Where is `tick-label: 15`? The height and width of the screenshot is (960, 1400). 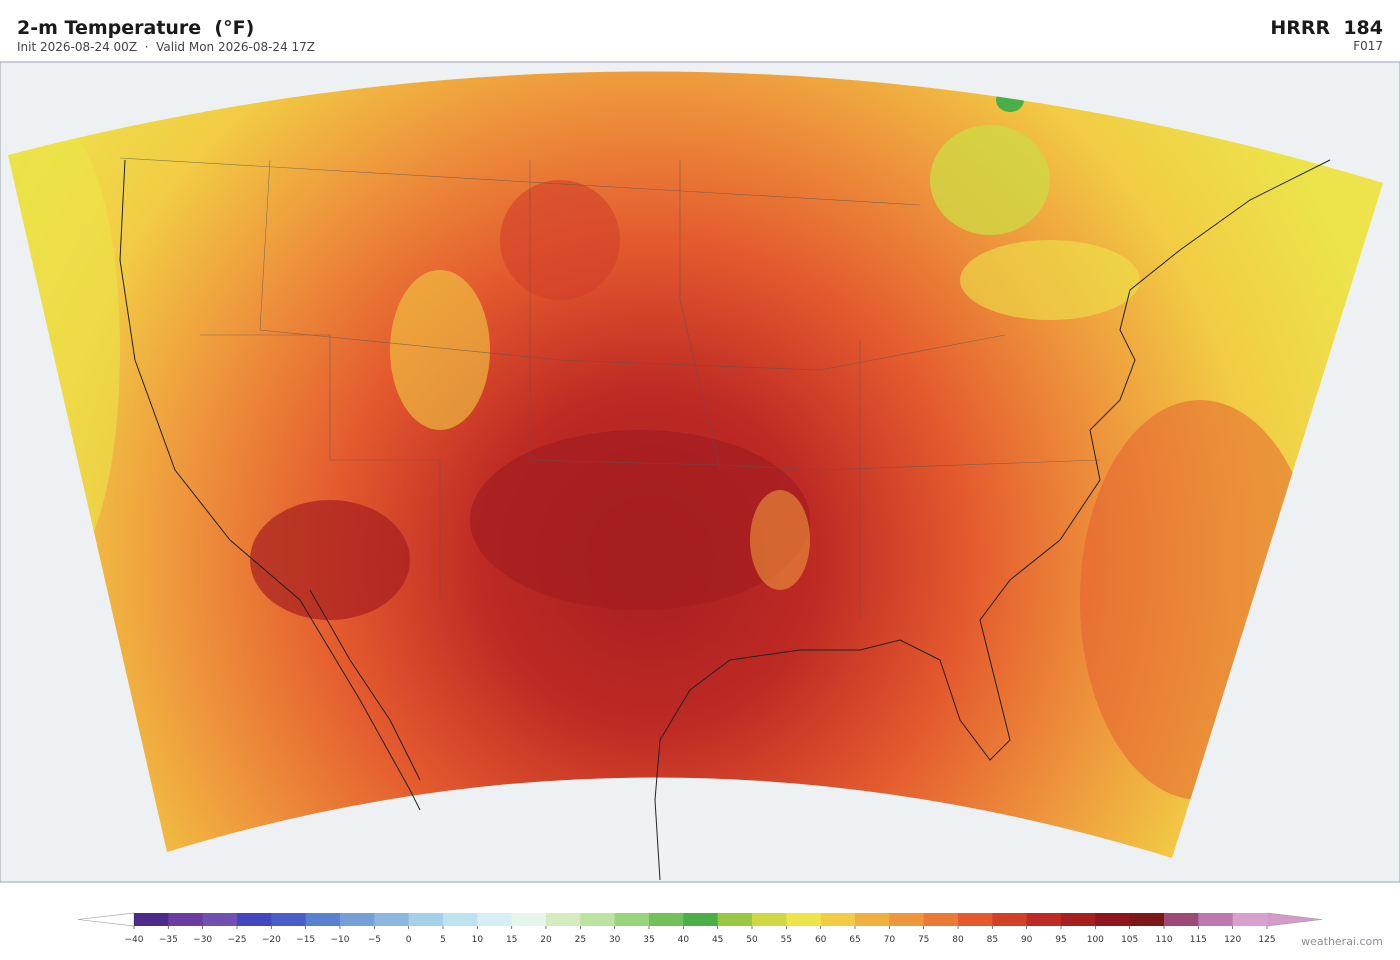
tick-label: 15 is located at coordinates (511, 940).